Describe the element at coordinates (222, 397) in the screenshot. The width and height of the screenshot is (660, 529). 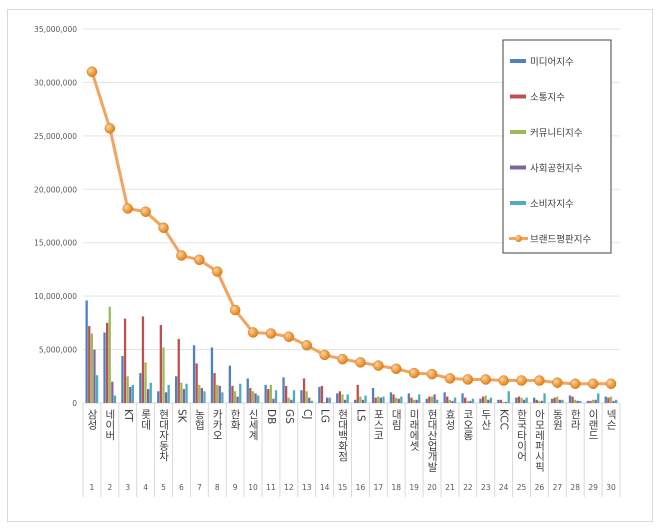
I see `bar-5-카카오` at that location.